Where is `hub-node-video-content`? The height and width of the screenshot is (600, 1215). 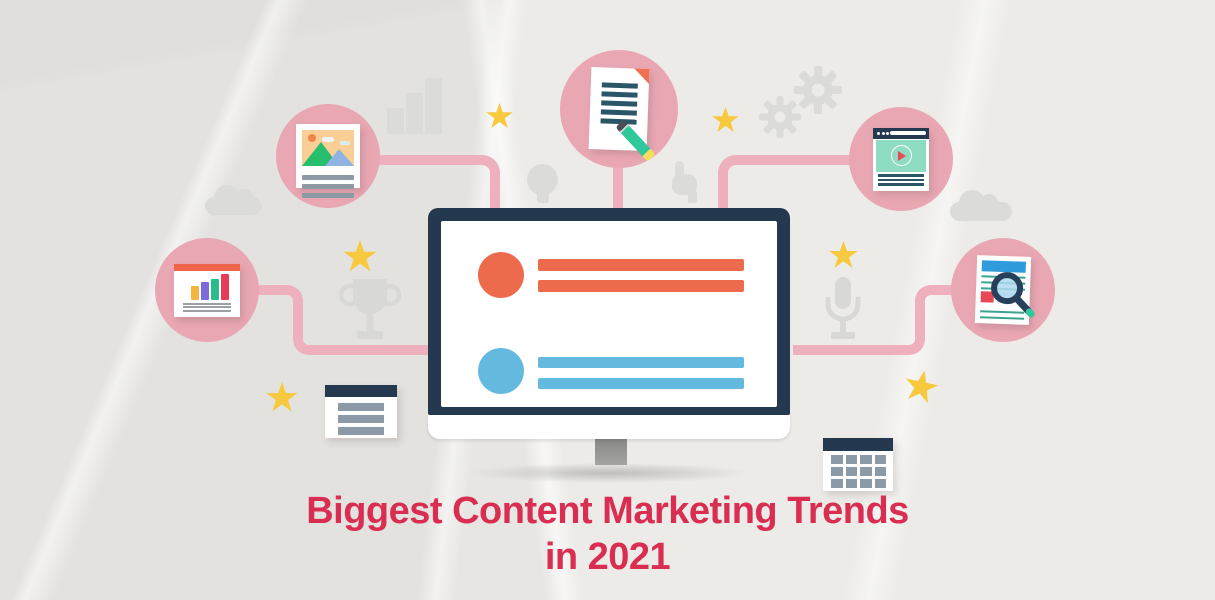 hub-node-video-content is located at coordinates (901, 159).